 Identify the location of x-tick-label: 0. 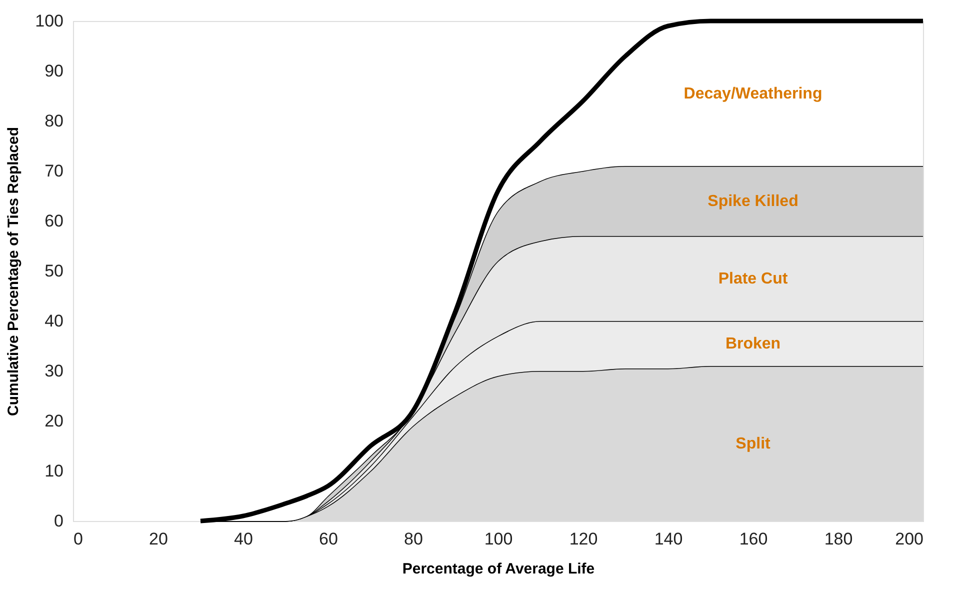
(78, 539).